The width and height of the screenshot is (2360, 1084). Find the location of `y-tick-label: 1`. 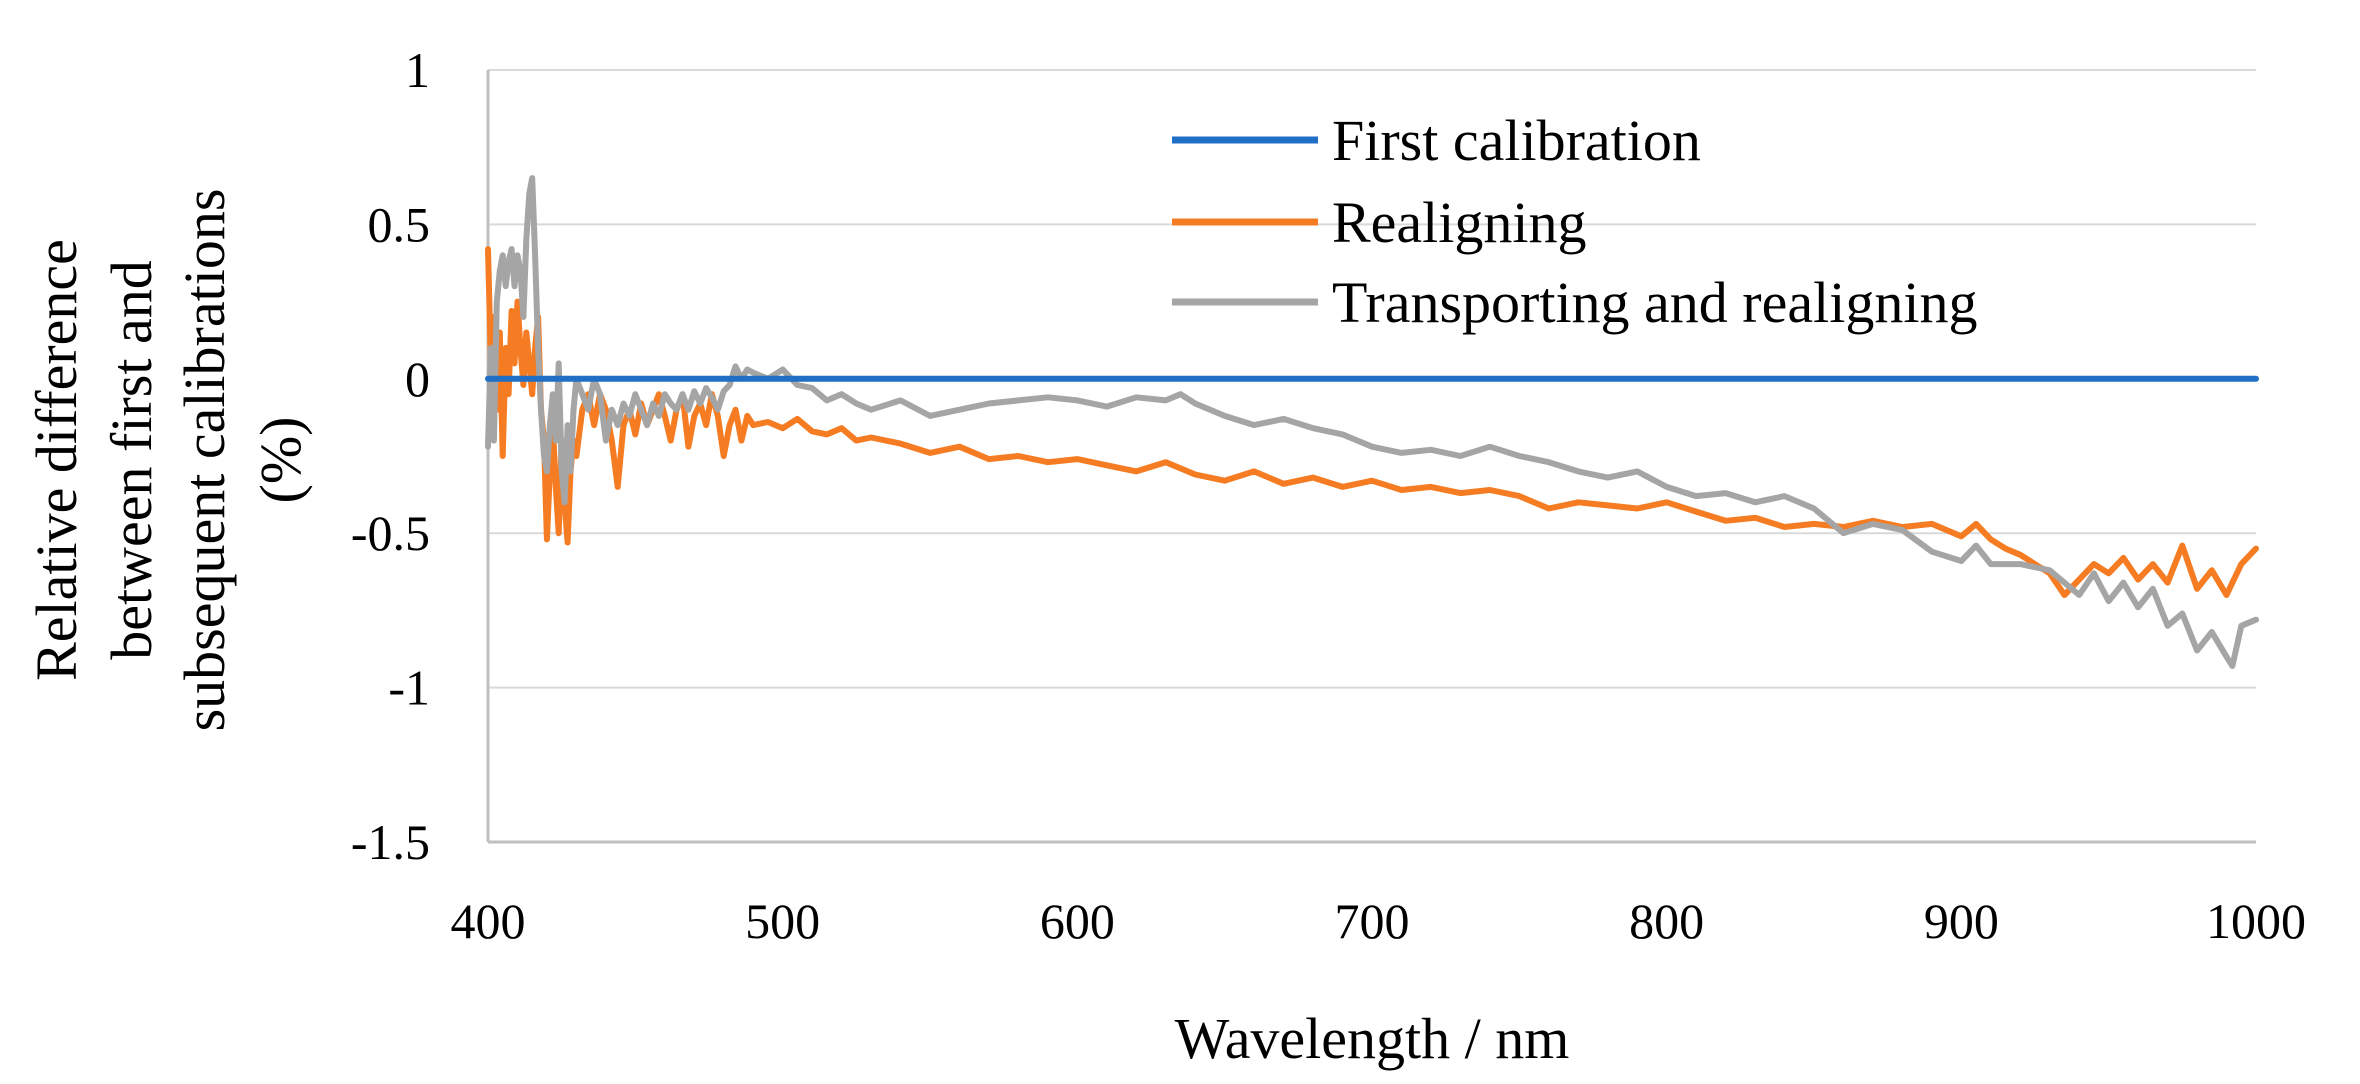

y-tick-label: 1 is located at coordinates (417, 70).